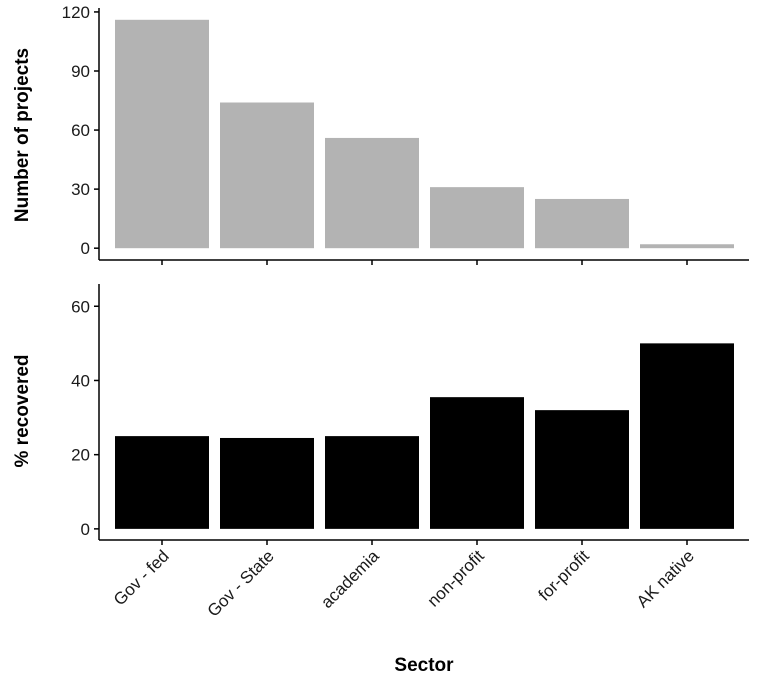 The image size is (759, 685). What do you see at coordinates (456, 578) in the screenshot?
I see `x-tick-label-non-profit: non-profit` at bounding box center [456, 578].